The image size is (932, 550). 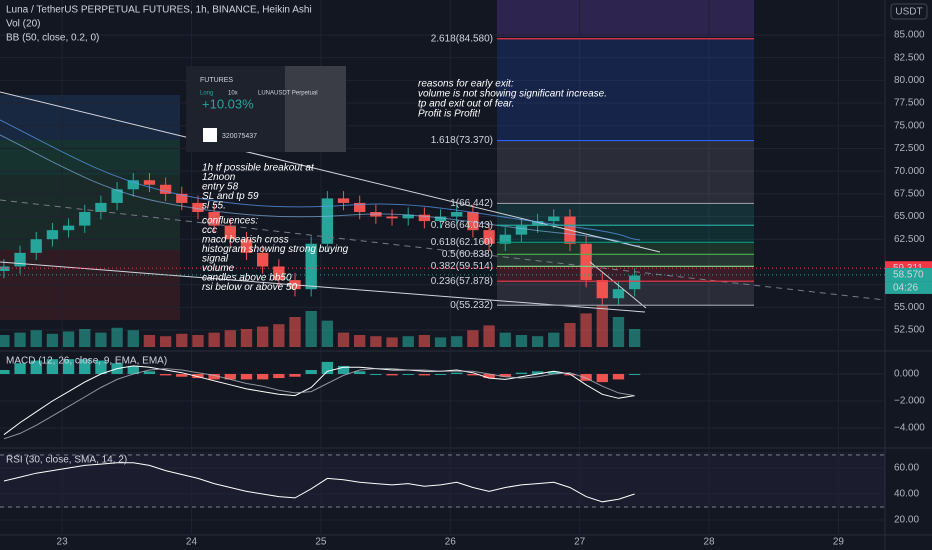 I want to click on annotation: reasons for early exit:, so click(x=466, y=84).